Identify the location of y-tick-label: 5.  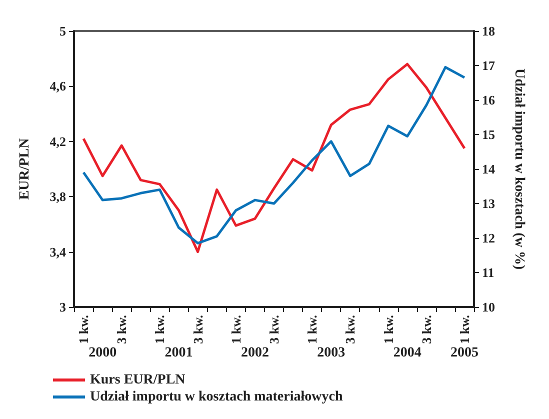
(63, 31).